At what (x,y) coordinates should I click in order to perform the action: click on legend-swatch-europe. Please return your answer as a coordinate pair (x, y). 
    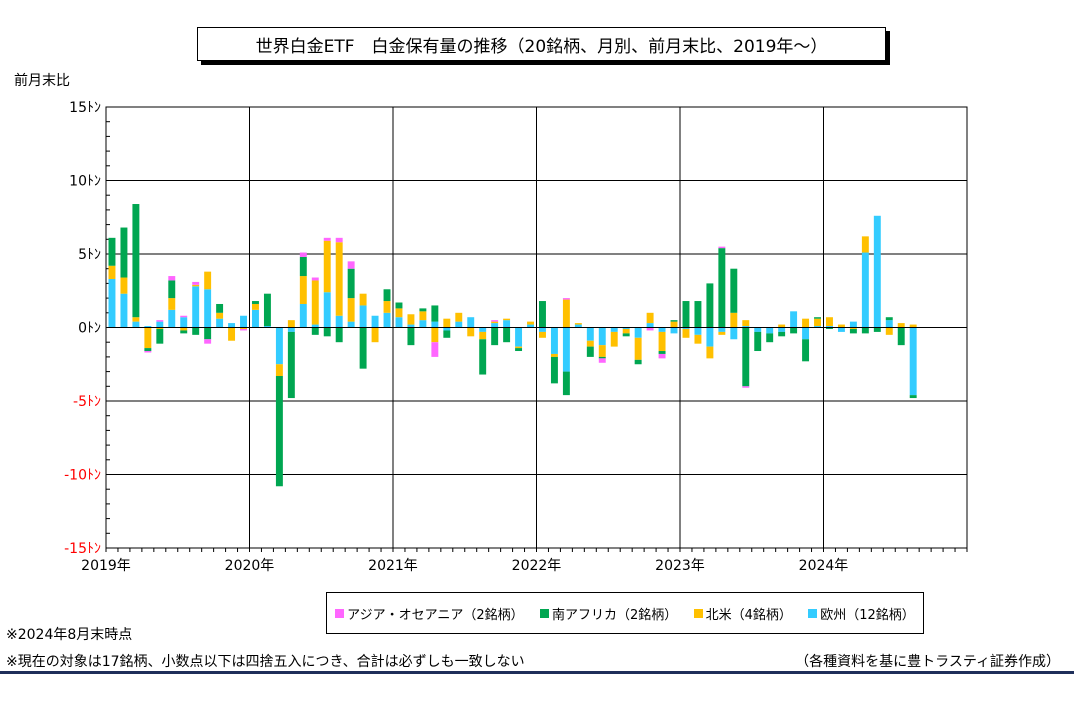
    Looking at the image, I should click on (813, 613).